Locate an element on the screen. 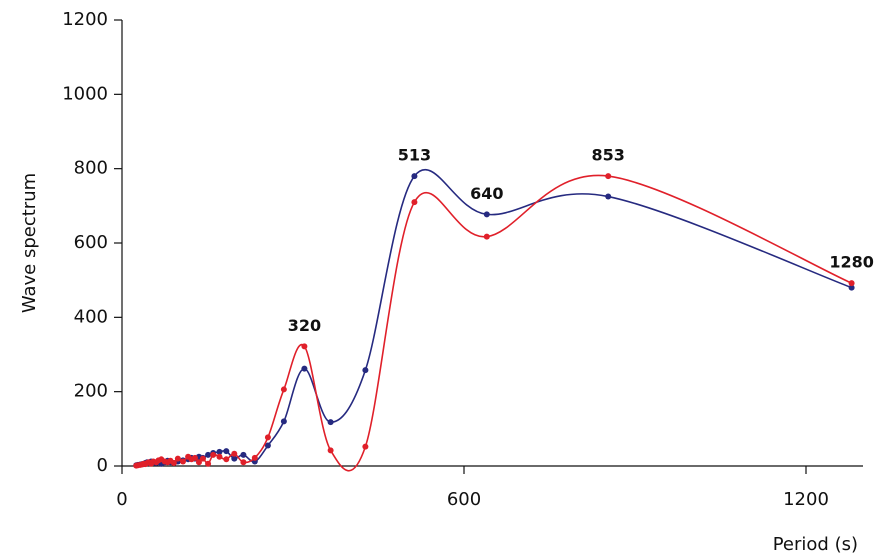  y-tick-label: 600 is located at coordinates (91, 242).